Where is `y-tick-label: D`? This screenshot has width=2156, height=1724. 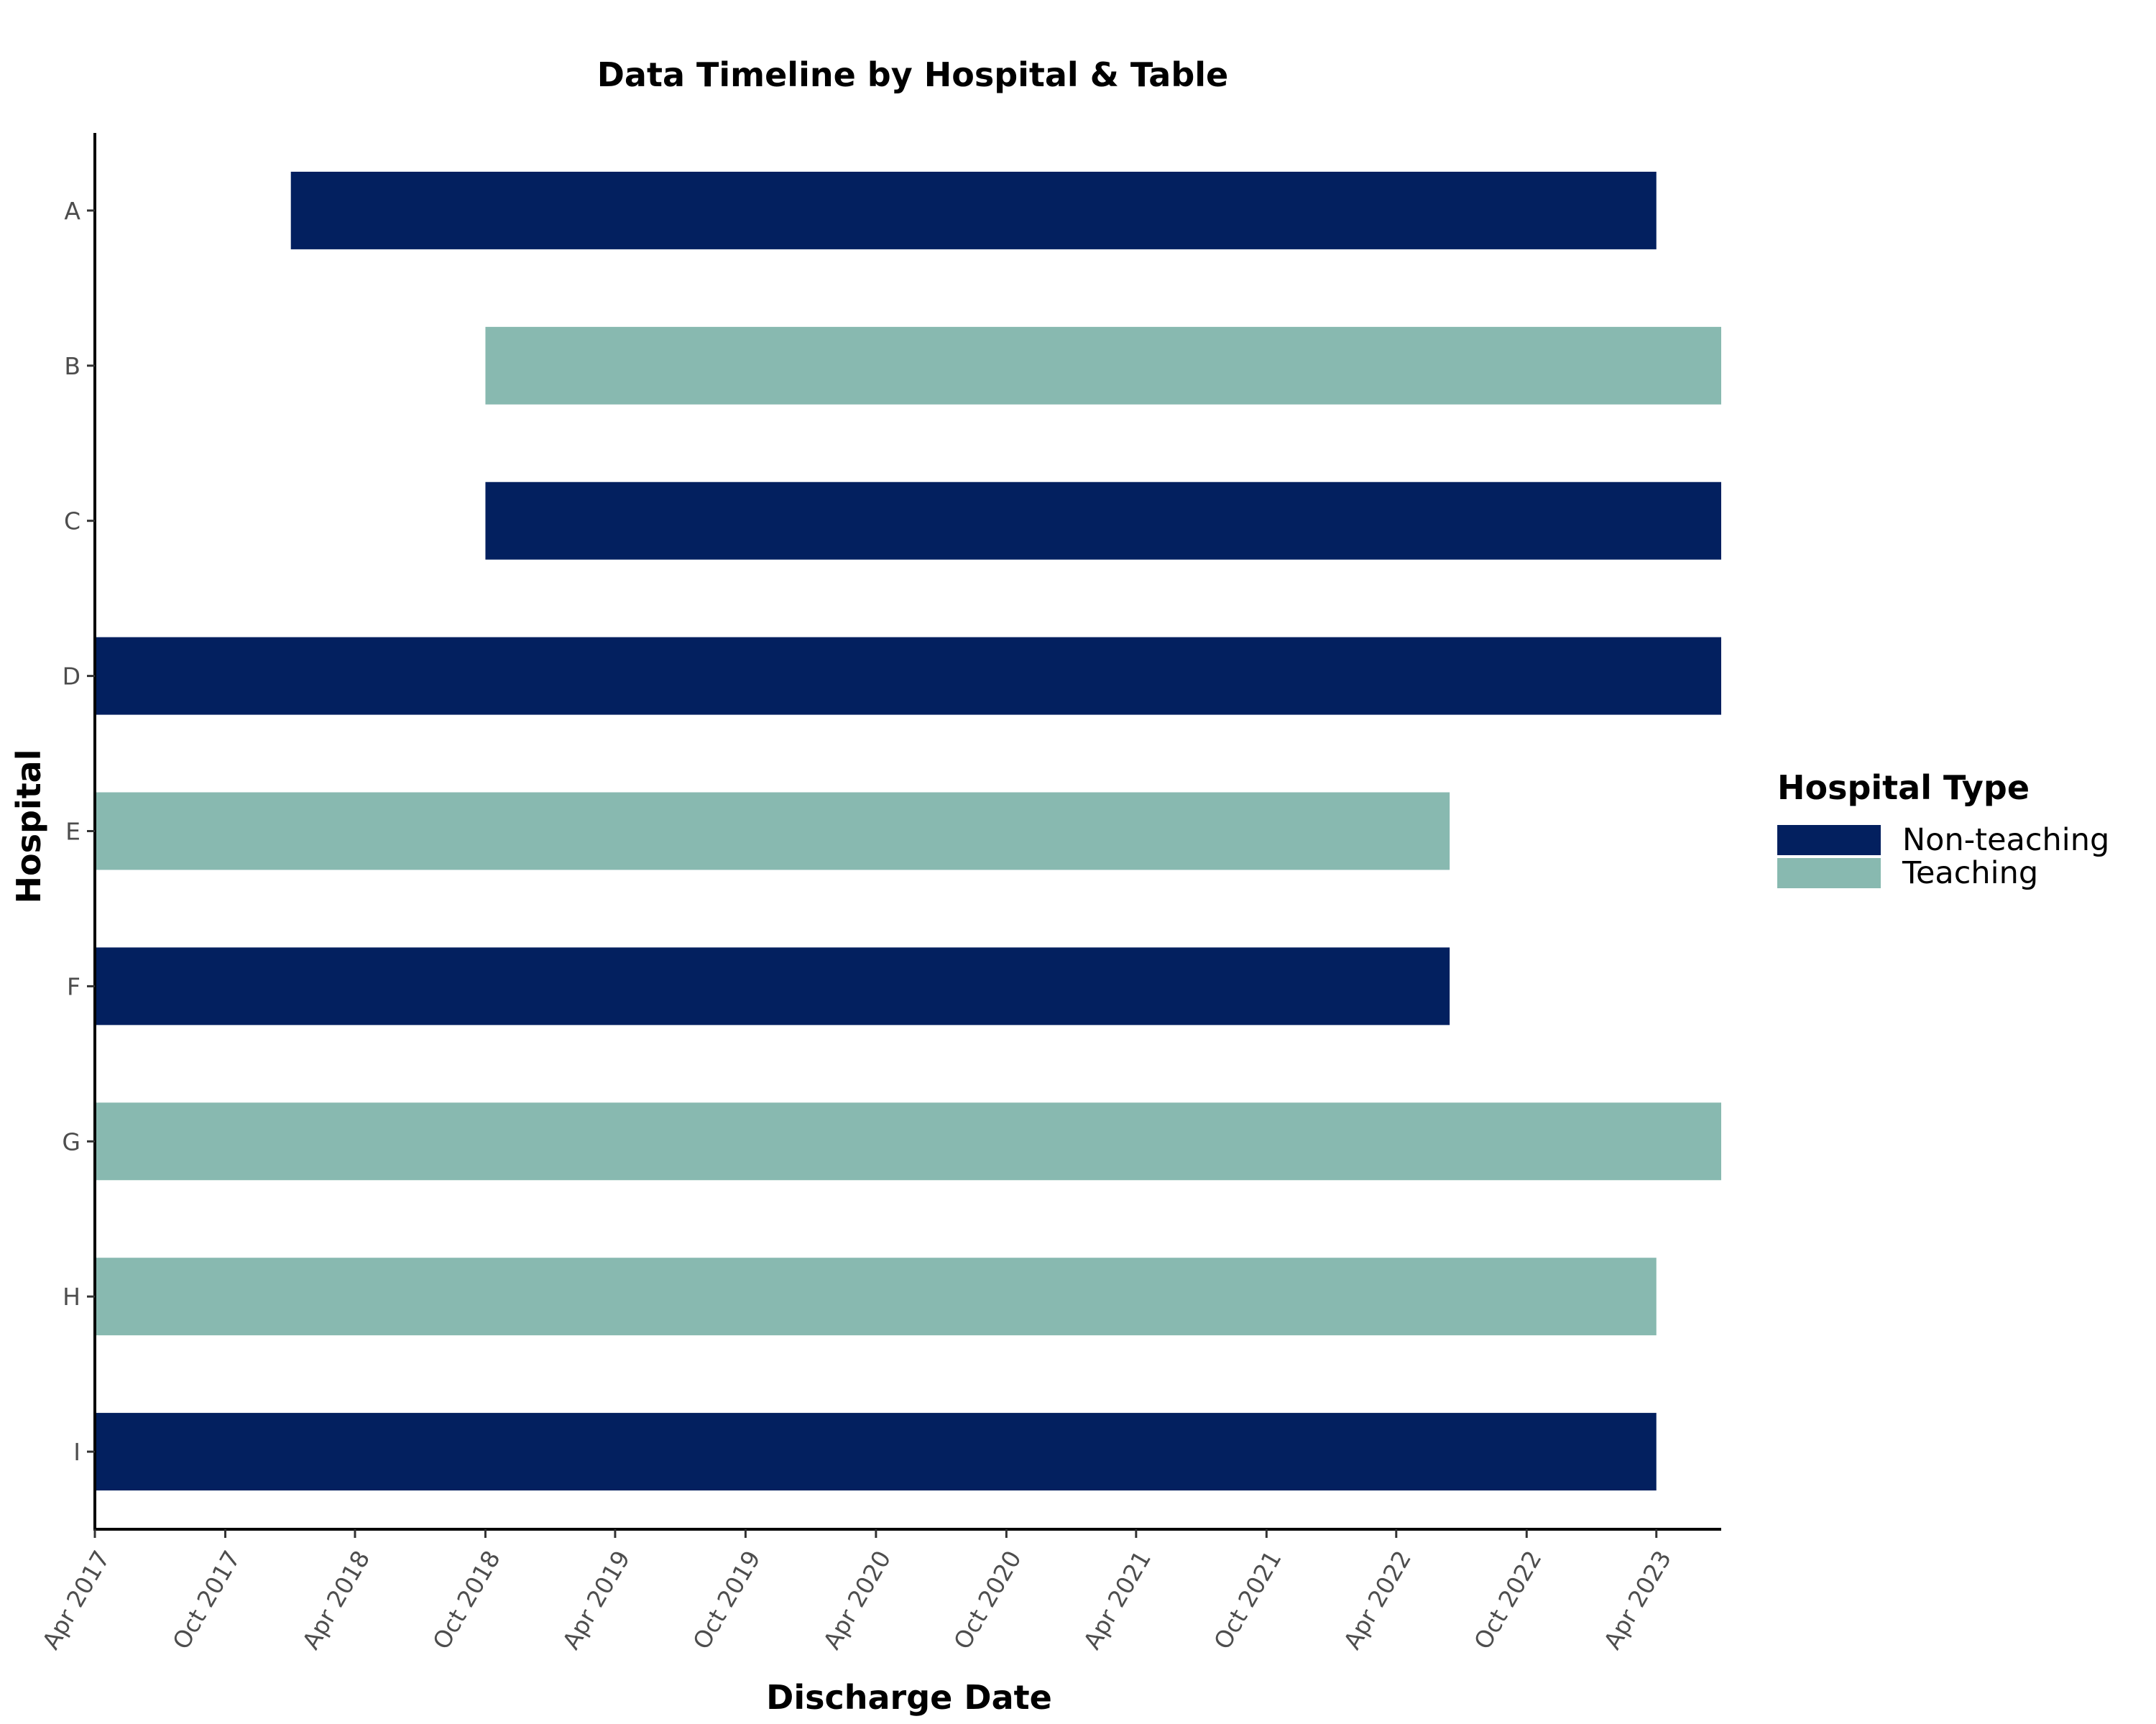
y-tick-label: D is located at coordinates (71, 677).